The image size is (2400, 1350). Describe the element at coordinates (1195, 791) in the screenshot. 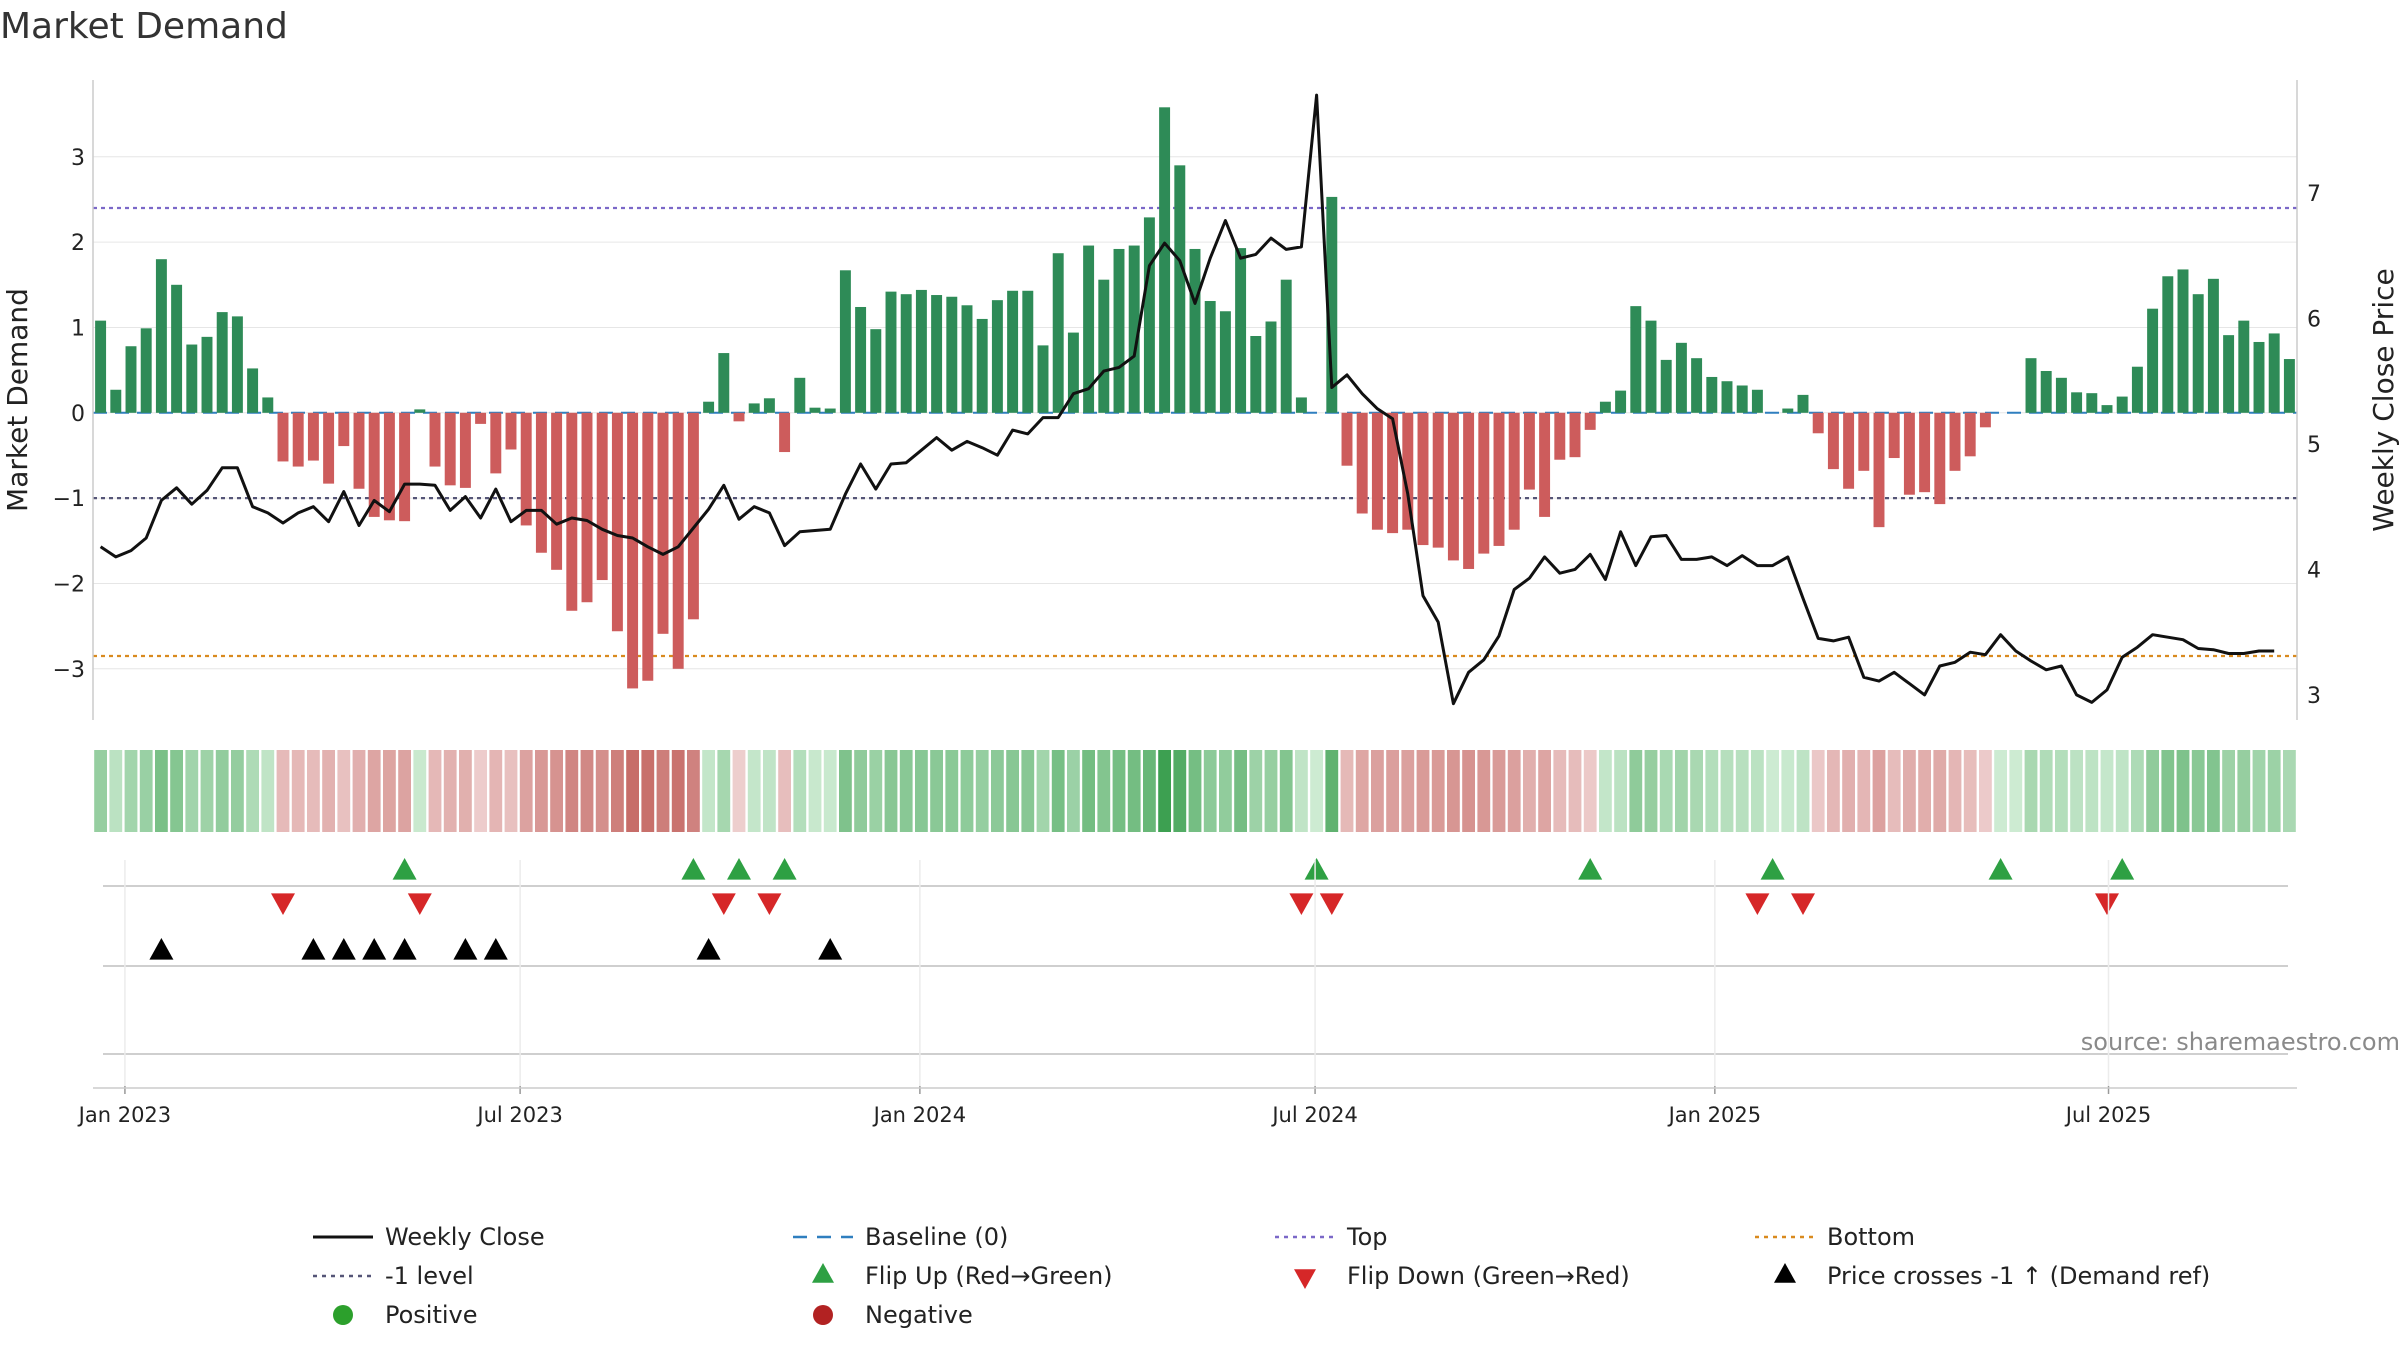

I see `demand-heat-strip` at that location.